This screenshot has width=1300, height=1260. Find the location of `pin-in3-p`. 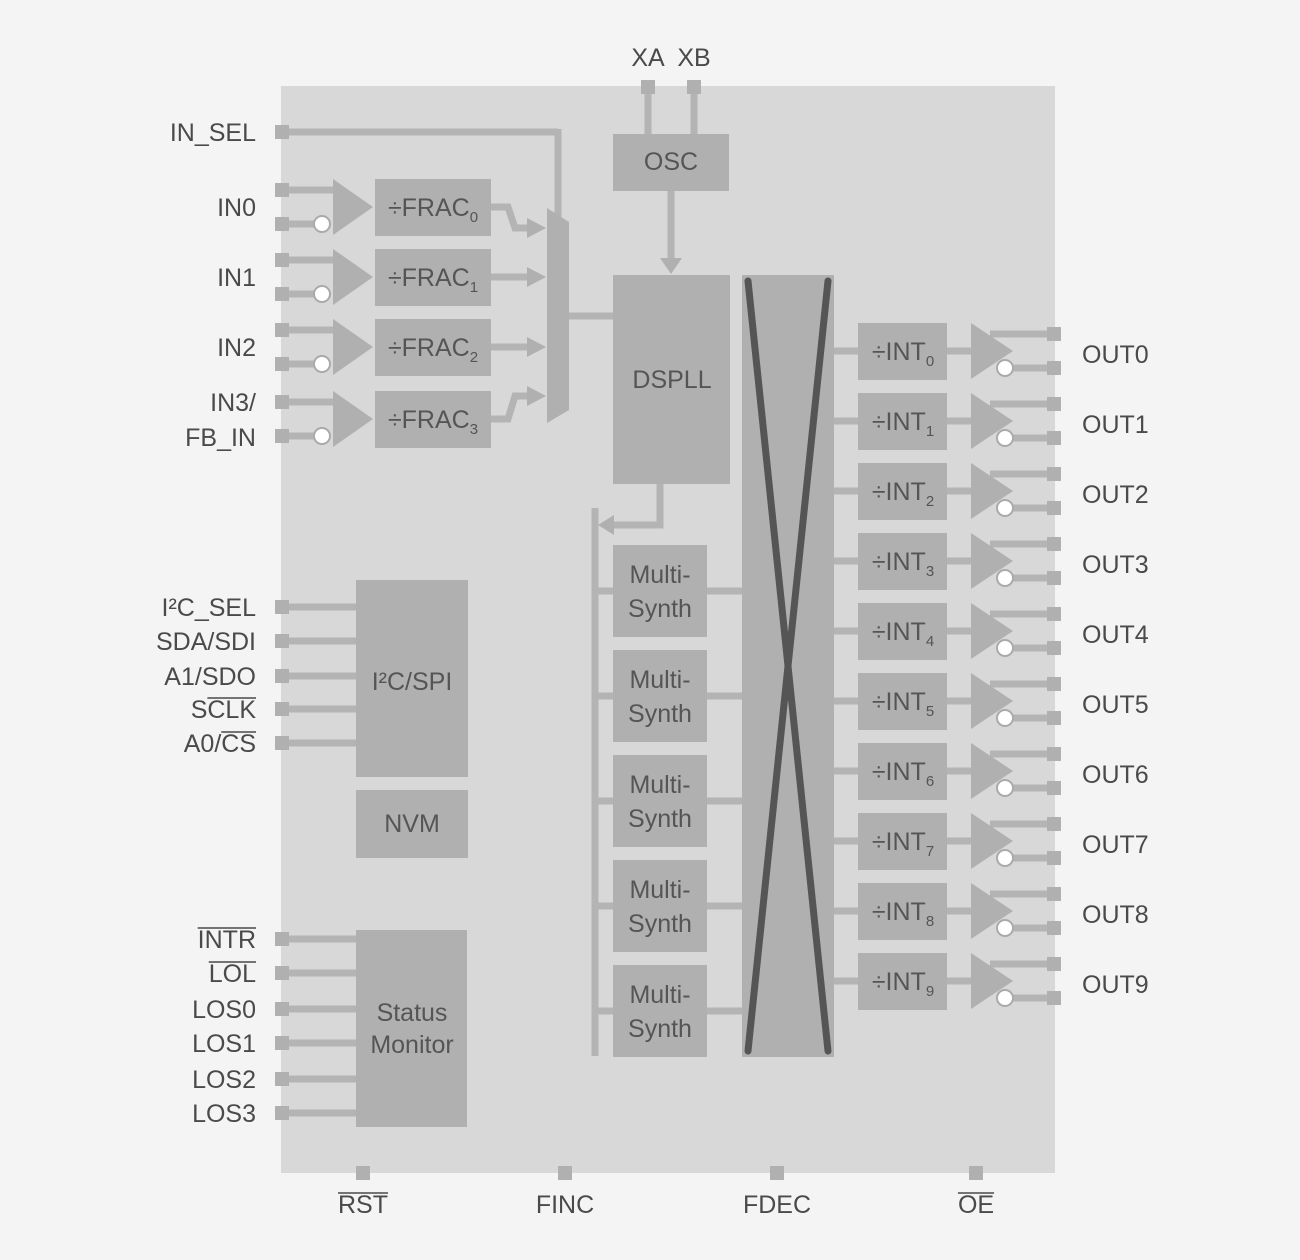

pin-in3-p is located at coordinates (282, 402).